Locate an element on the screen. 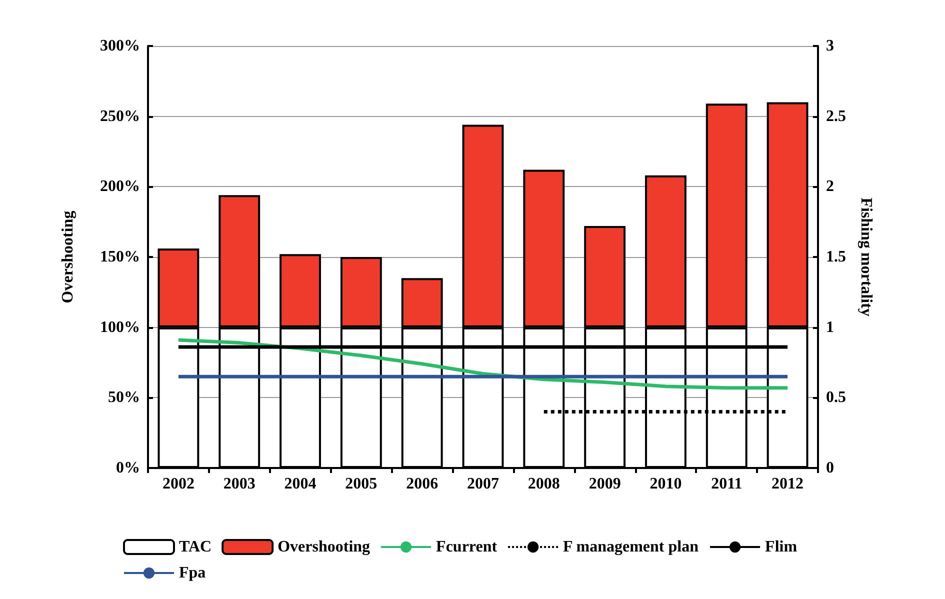 This screenshot has height=599, width=945. legend-label: TAC is located at coordinates (195, 547).